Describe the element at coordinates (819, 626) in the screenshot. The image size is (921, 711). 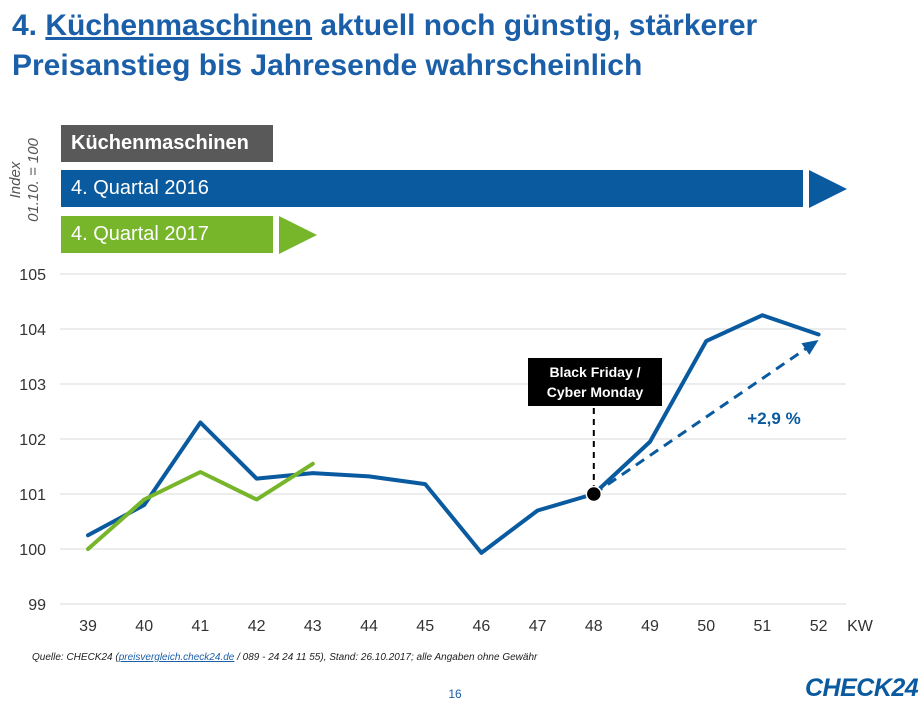
I see `x-tick-label: 52` at that location.